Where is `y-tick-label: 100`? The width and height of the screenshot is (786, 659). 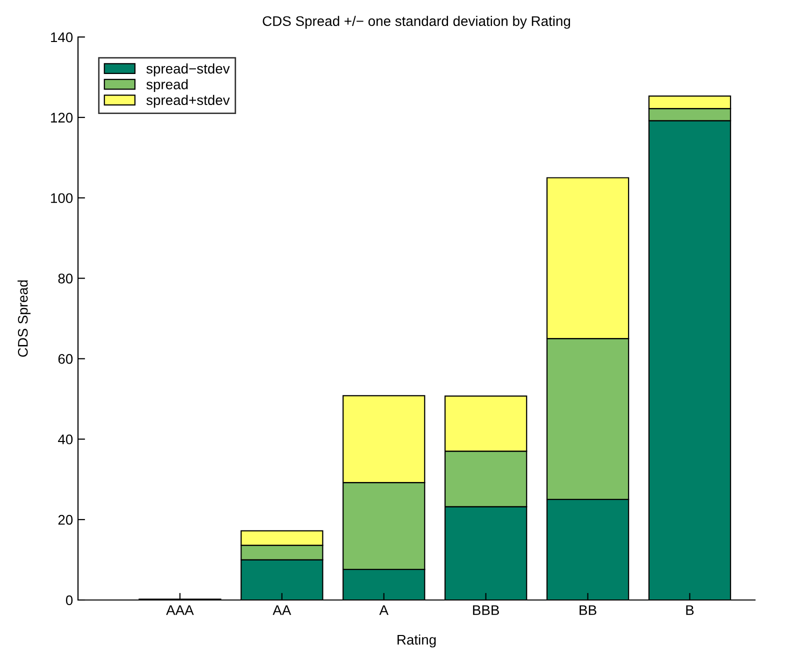 y-tick-label: 100 is located at coordinates (62, 198).